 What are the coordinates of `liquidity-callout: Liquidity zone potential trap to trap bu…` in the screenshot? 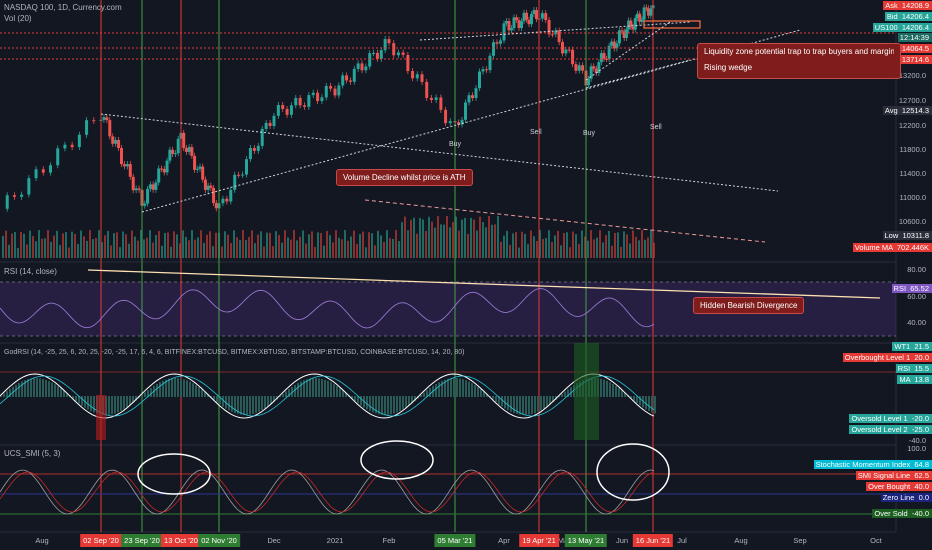 It's located at (799, 61).